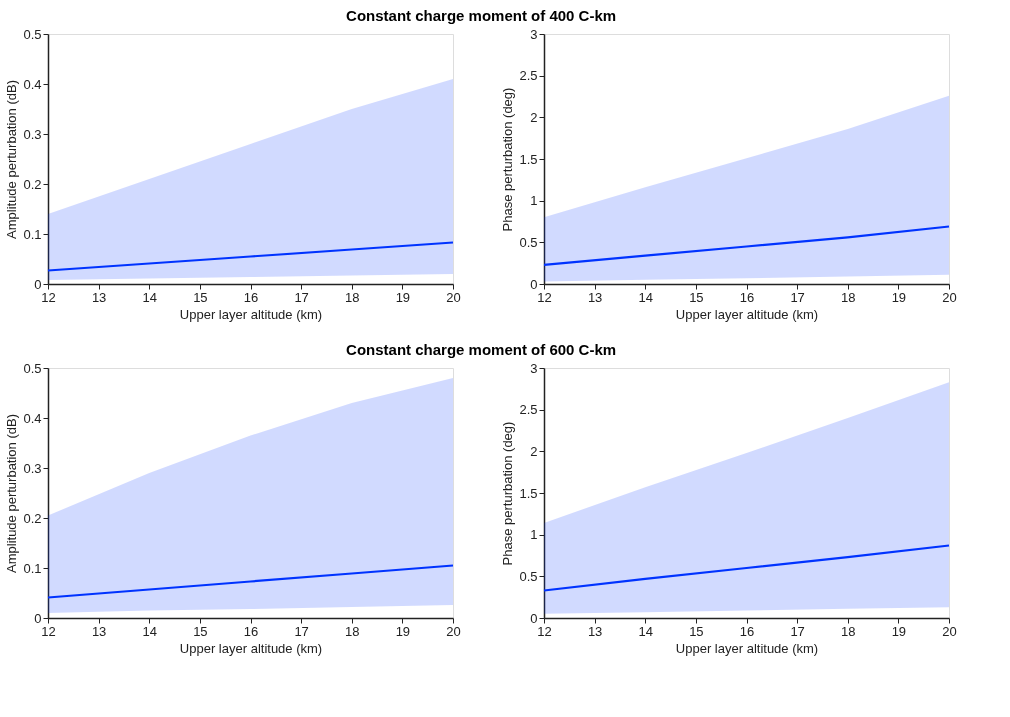 The height and width of the screenshot is (717, 1010). What do you see at coordinates (481, 15) in the screenshot?
I see `chart-title: Constant charge moment of 400 C-km` at bounding box center [481, 15].